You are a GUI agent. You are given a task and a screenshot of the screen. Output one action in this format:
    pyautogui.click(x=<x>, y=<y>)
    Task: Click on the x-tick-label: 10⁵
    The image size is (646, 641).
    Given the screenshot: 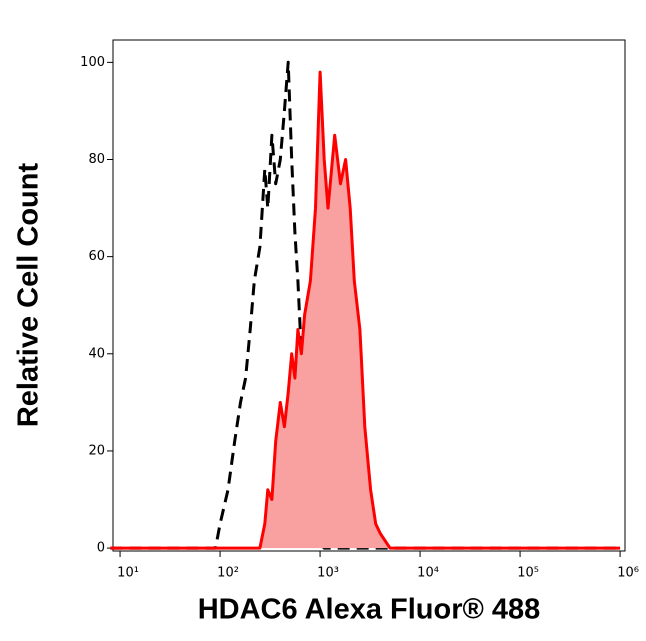 What is the action you would take?
    pyautogui.click(x=528, y=573)
    